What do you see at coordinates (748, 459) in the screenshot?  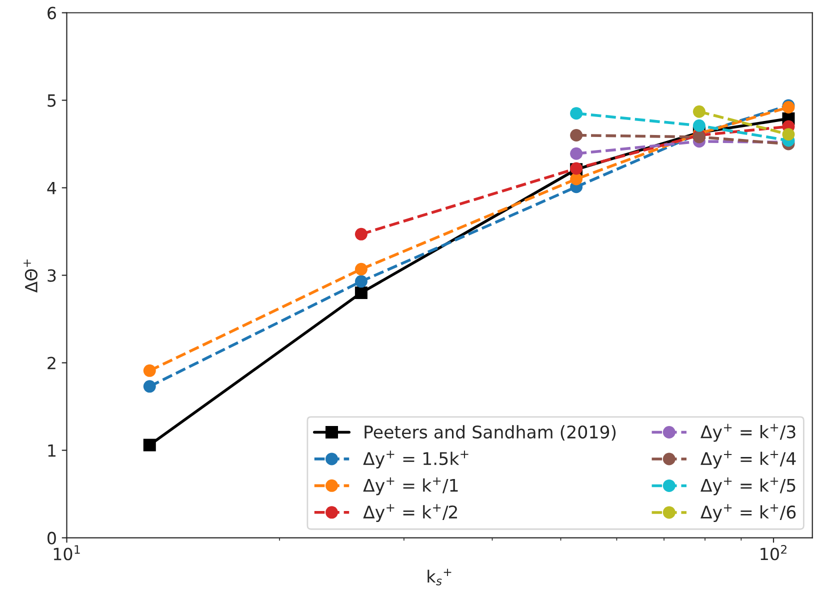 I see `legend-label: Δy$^{+}$ = k$^{+}$/4` at bounding box center [748, 459].